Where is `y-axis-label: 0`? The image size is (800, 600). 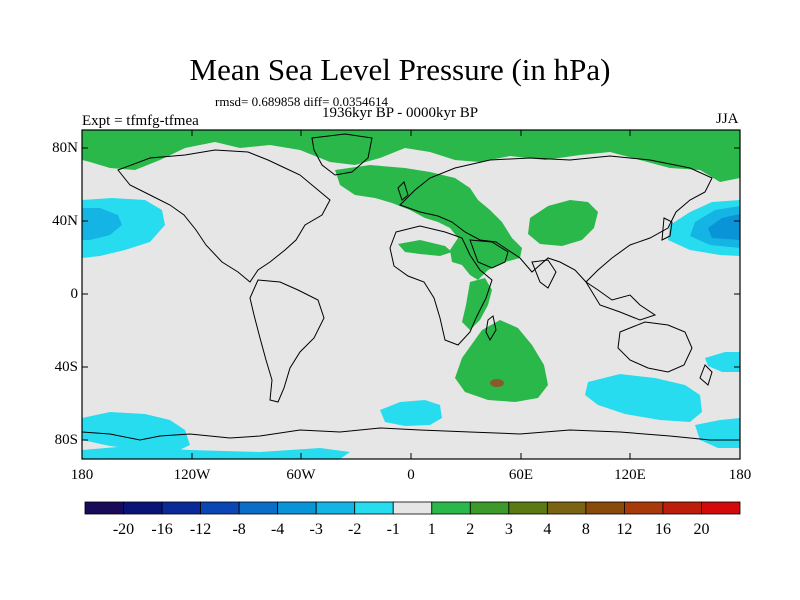 y-axis-label: 0 is located at coordinates (74, 294).